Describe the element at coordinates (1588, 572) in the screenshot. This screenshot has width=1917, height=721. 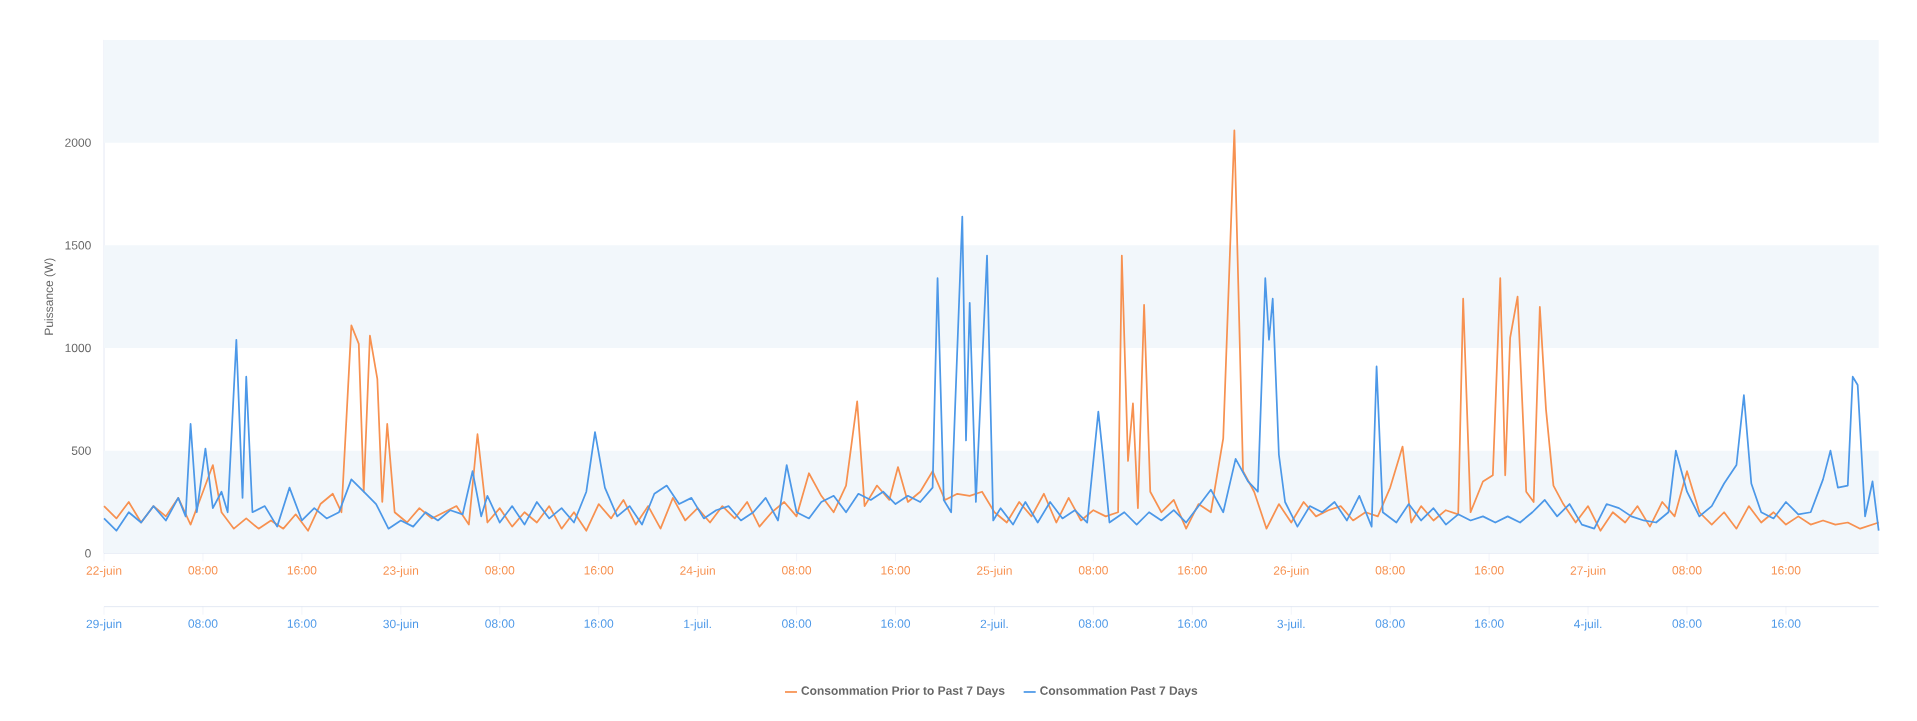
I see `x-tick-label: 27-juin` at that location.